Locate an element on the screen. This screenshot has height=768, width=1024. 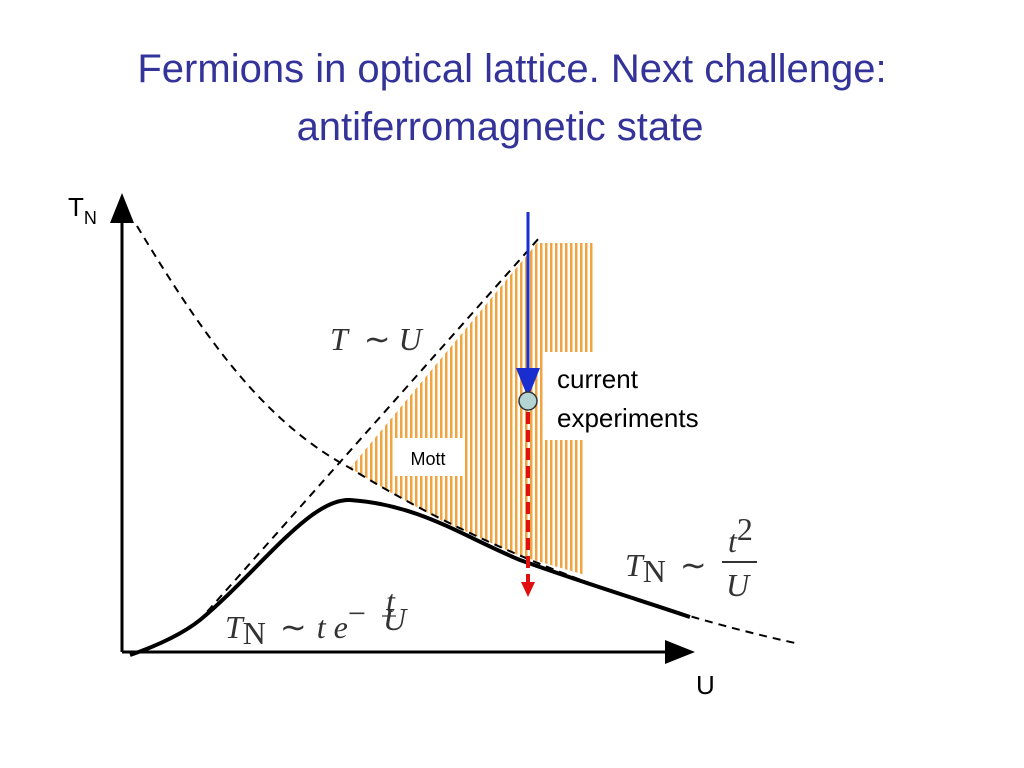
formula-part: − is located at coordinates (357, 613).